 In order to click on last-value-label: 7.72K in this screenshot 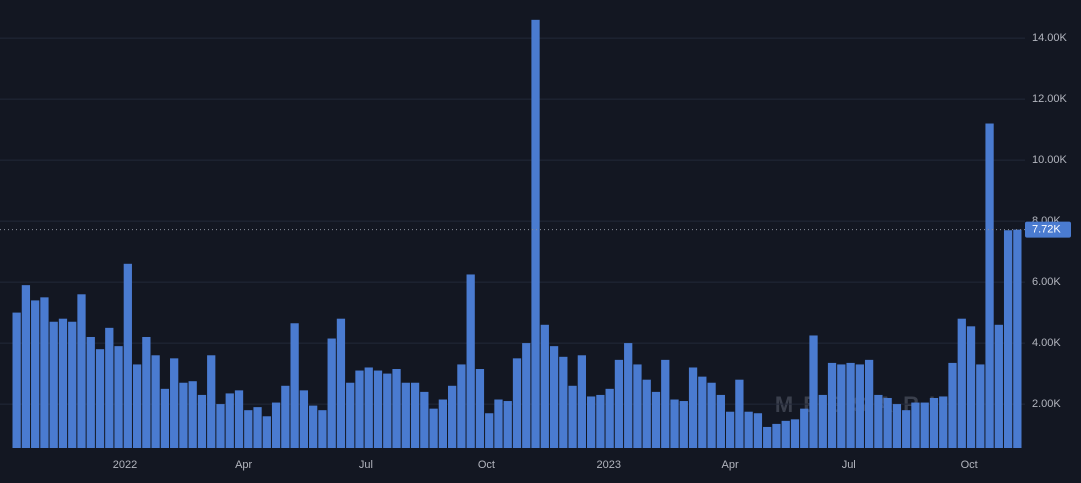, I will do `click(1046, 230)`.